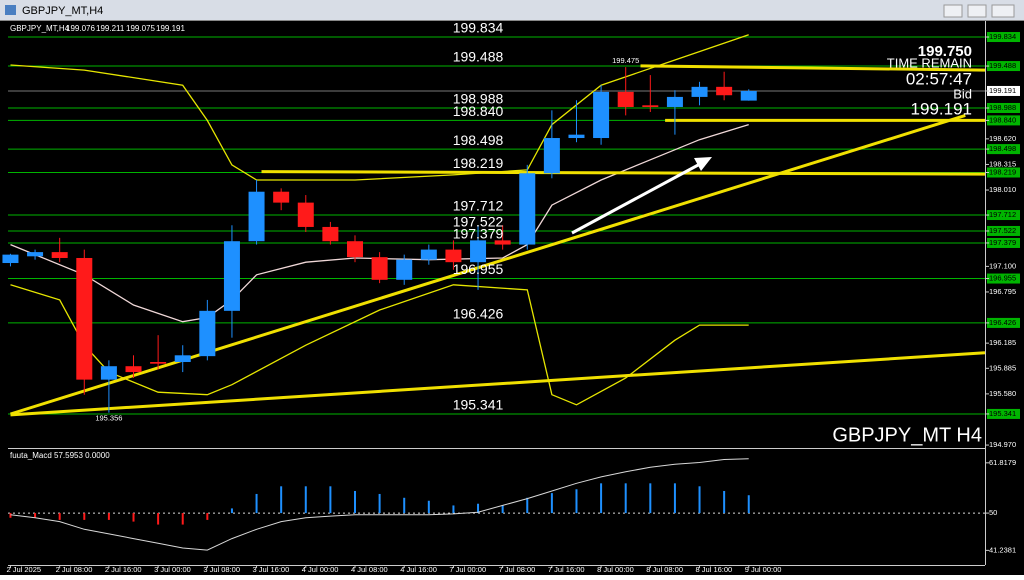  Describe the element at coordinates (123, 569) in the screenshot. I see `x-tick-label: 2 Jul 16:00` at that location.